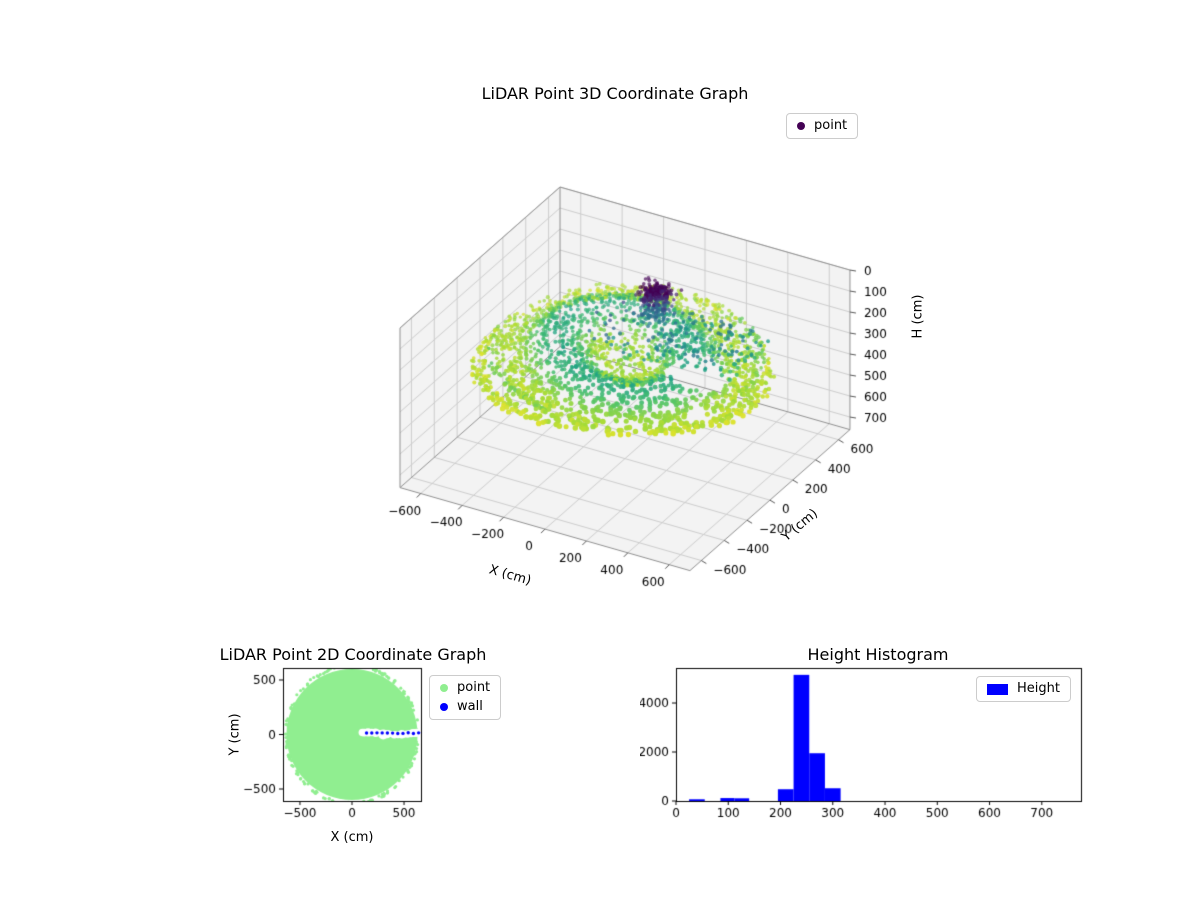 This screenshot has width=1200, height=900. Describe the element at coordinates (353, 654) in the screenshot. I see `plot2d-title: LiDAR Point 2D Coordinate Graph` at that location.